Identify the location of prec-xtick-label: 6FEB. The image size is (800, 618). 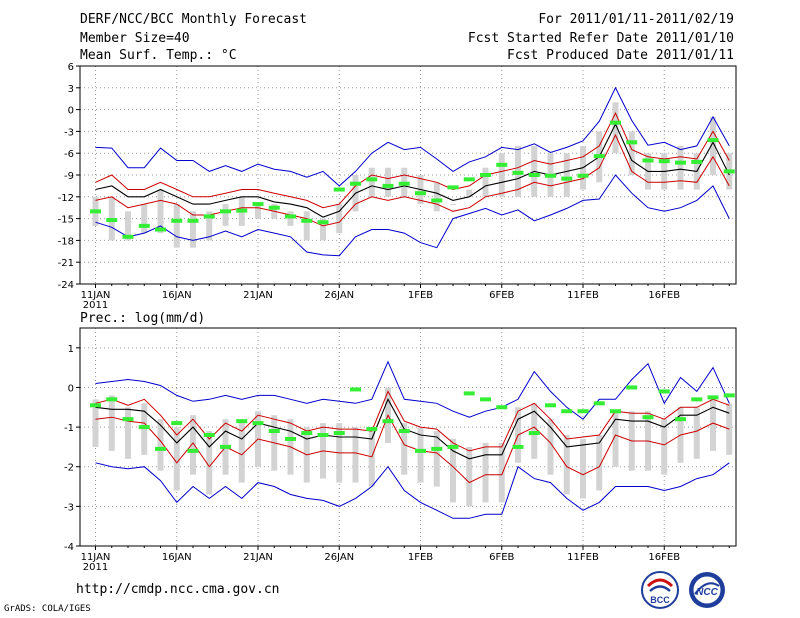
(501, 557).